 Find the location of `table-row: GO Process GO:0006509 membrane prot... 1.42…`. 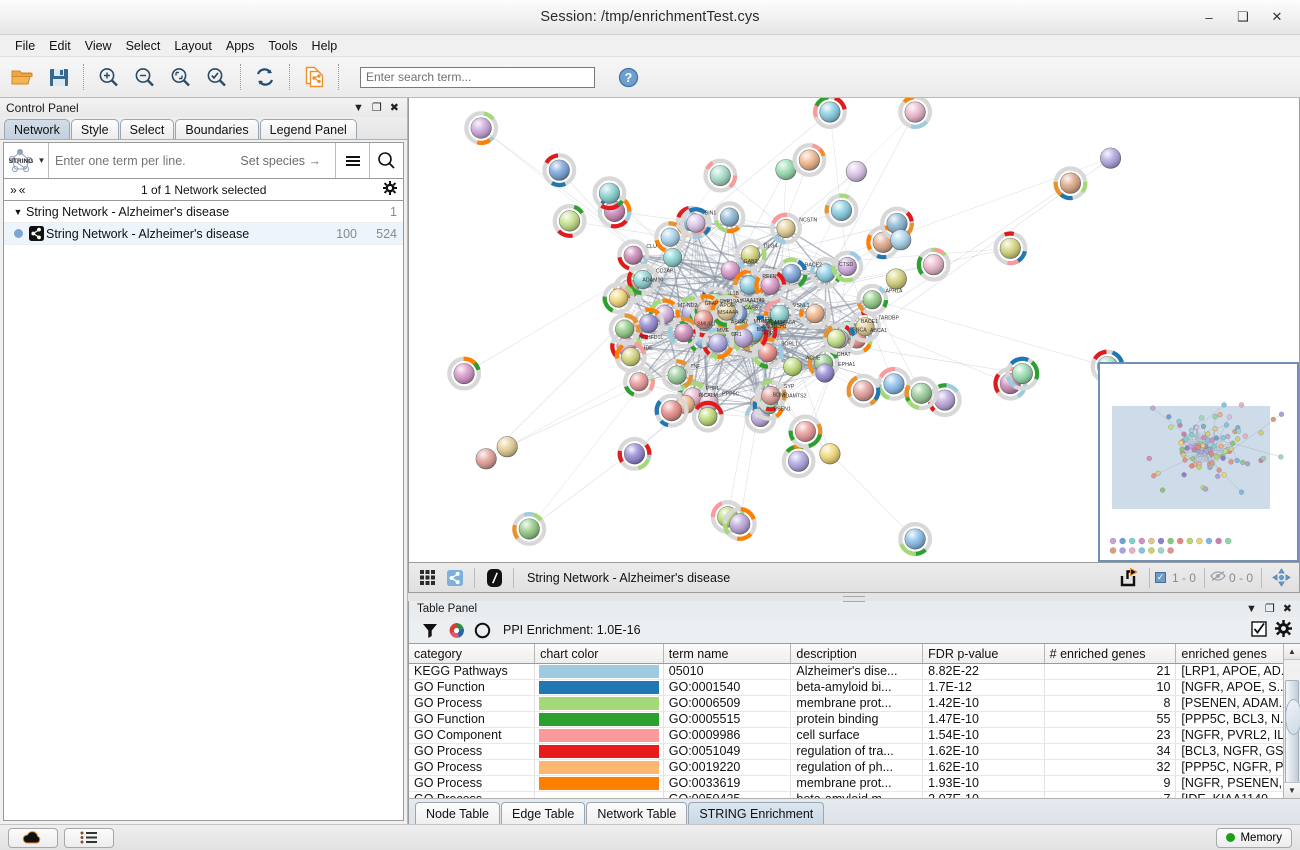

table-row: GO Process GO:0006509 membrane prot... 1.42… is located at coordinates (854, 703).